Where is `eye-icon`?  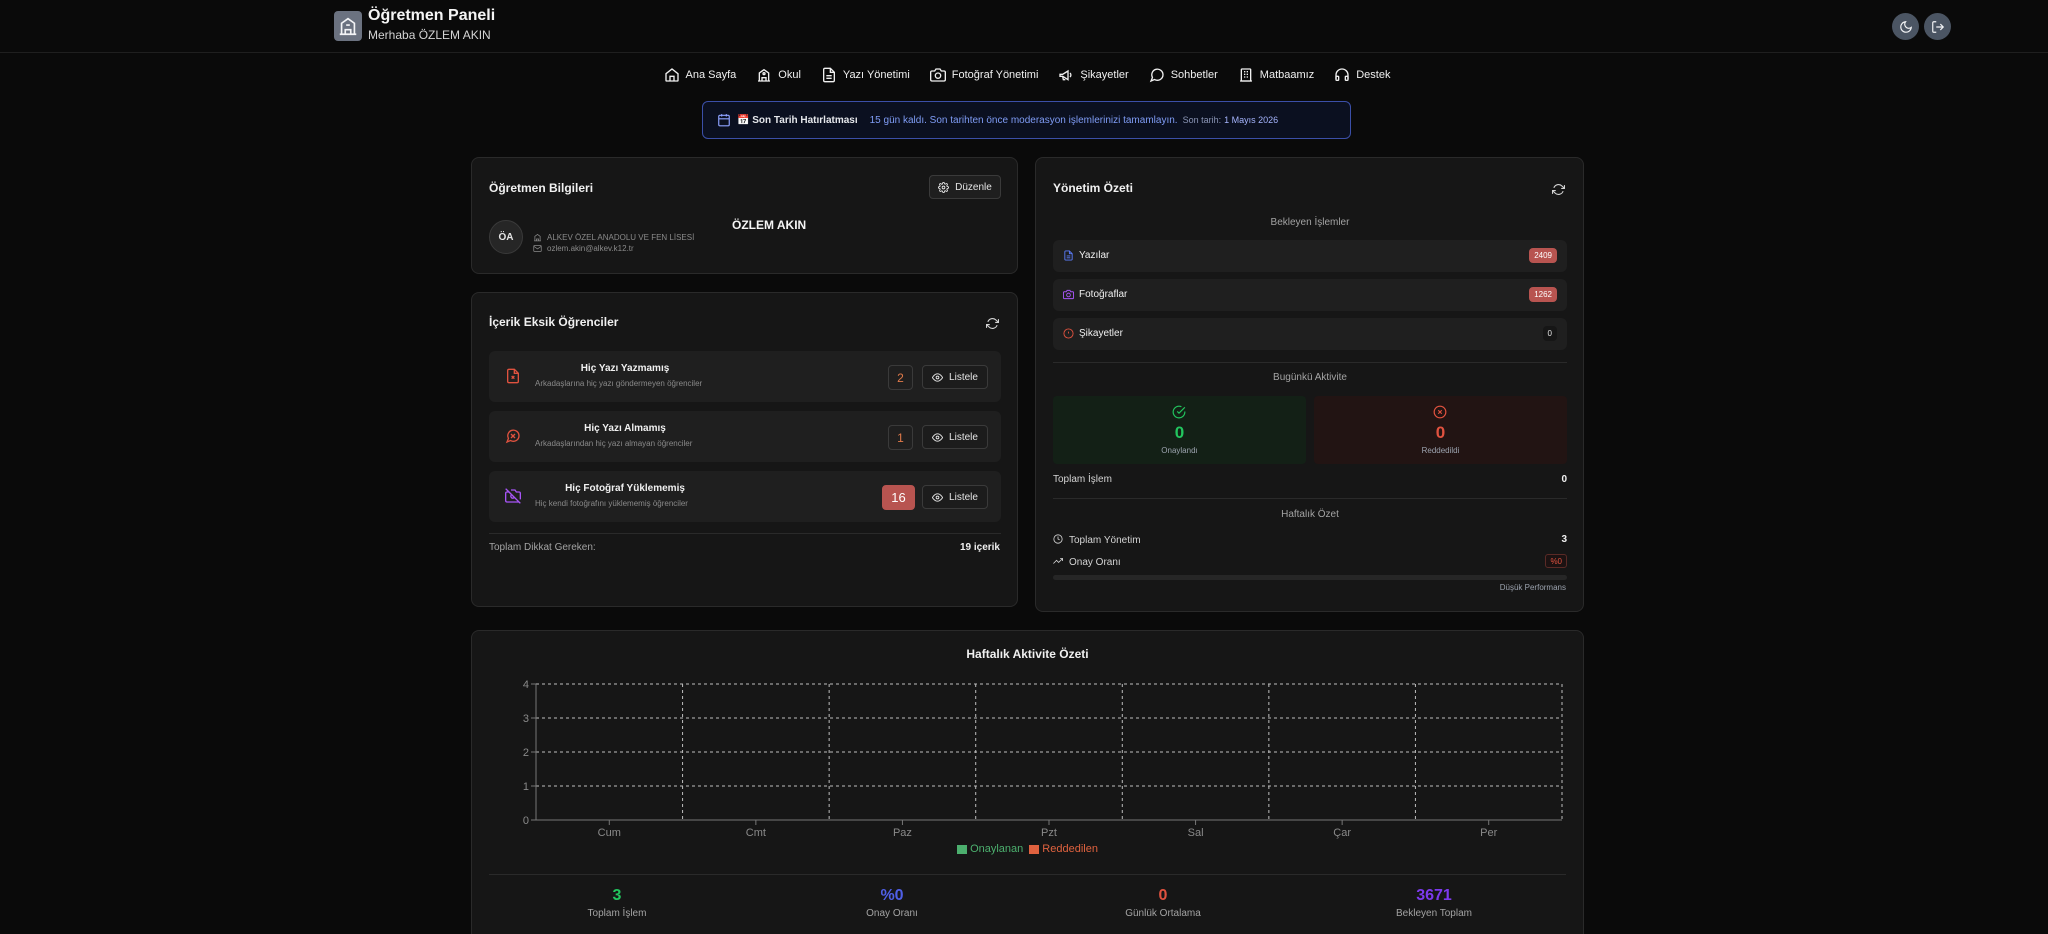
eye-icon is located at coordinates (938, 497).